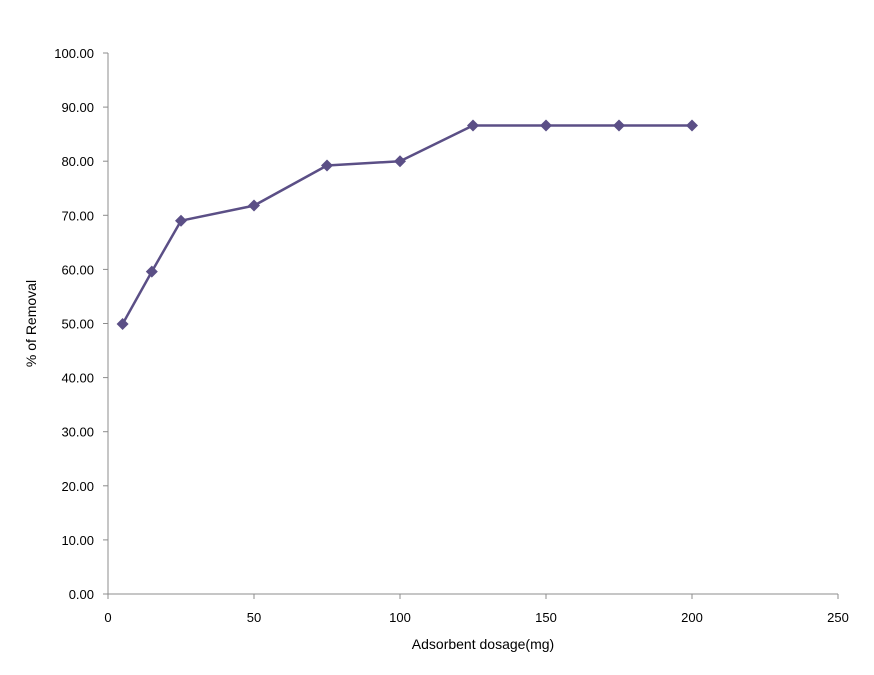 This screenshot has width=874, height=675. What do you see at coordinates (483, 644) in the screenshot?
I see `x-axis-title: Adsorbent dosage(mg)` at bounding box center [483, 644].